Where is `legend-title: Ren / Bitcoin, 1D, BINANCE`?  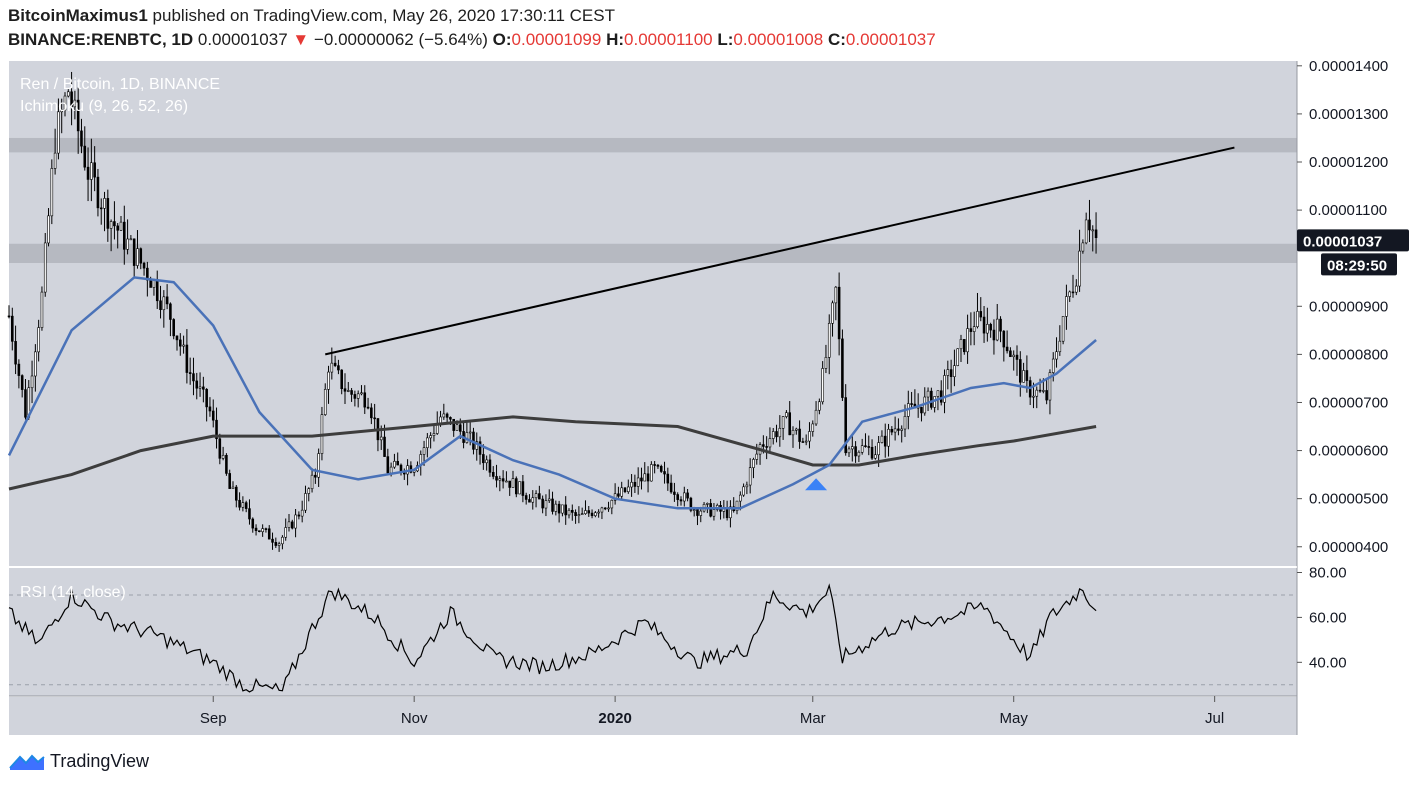
legend-title: Ren / Bitcoin, 1D, BINANCE is located at coordinates (120, 84).